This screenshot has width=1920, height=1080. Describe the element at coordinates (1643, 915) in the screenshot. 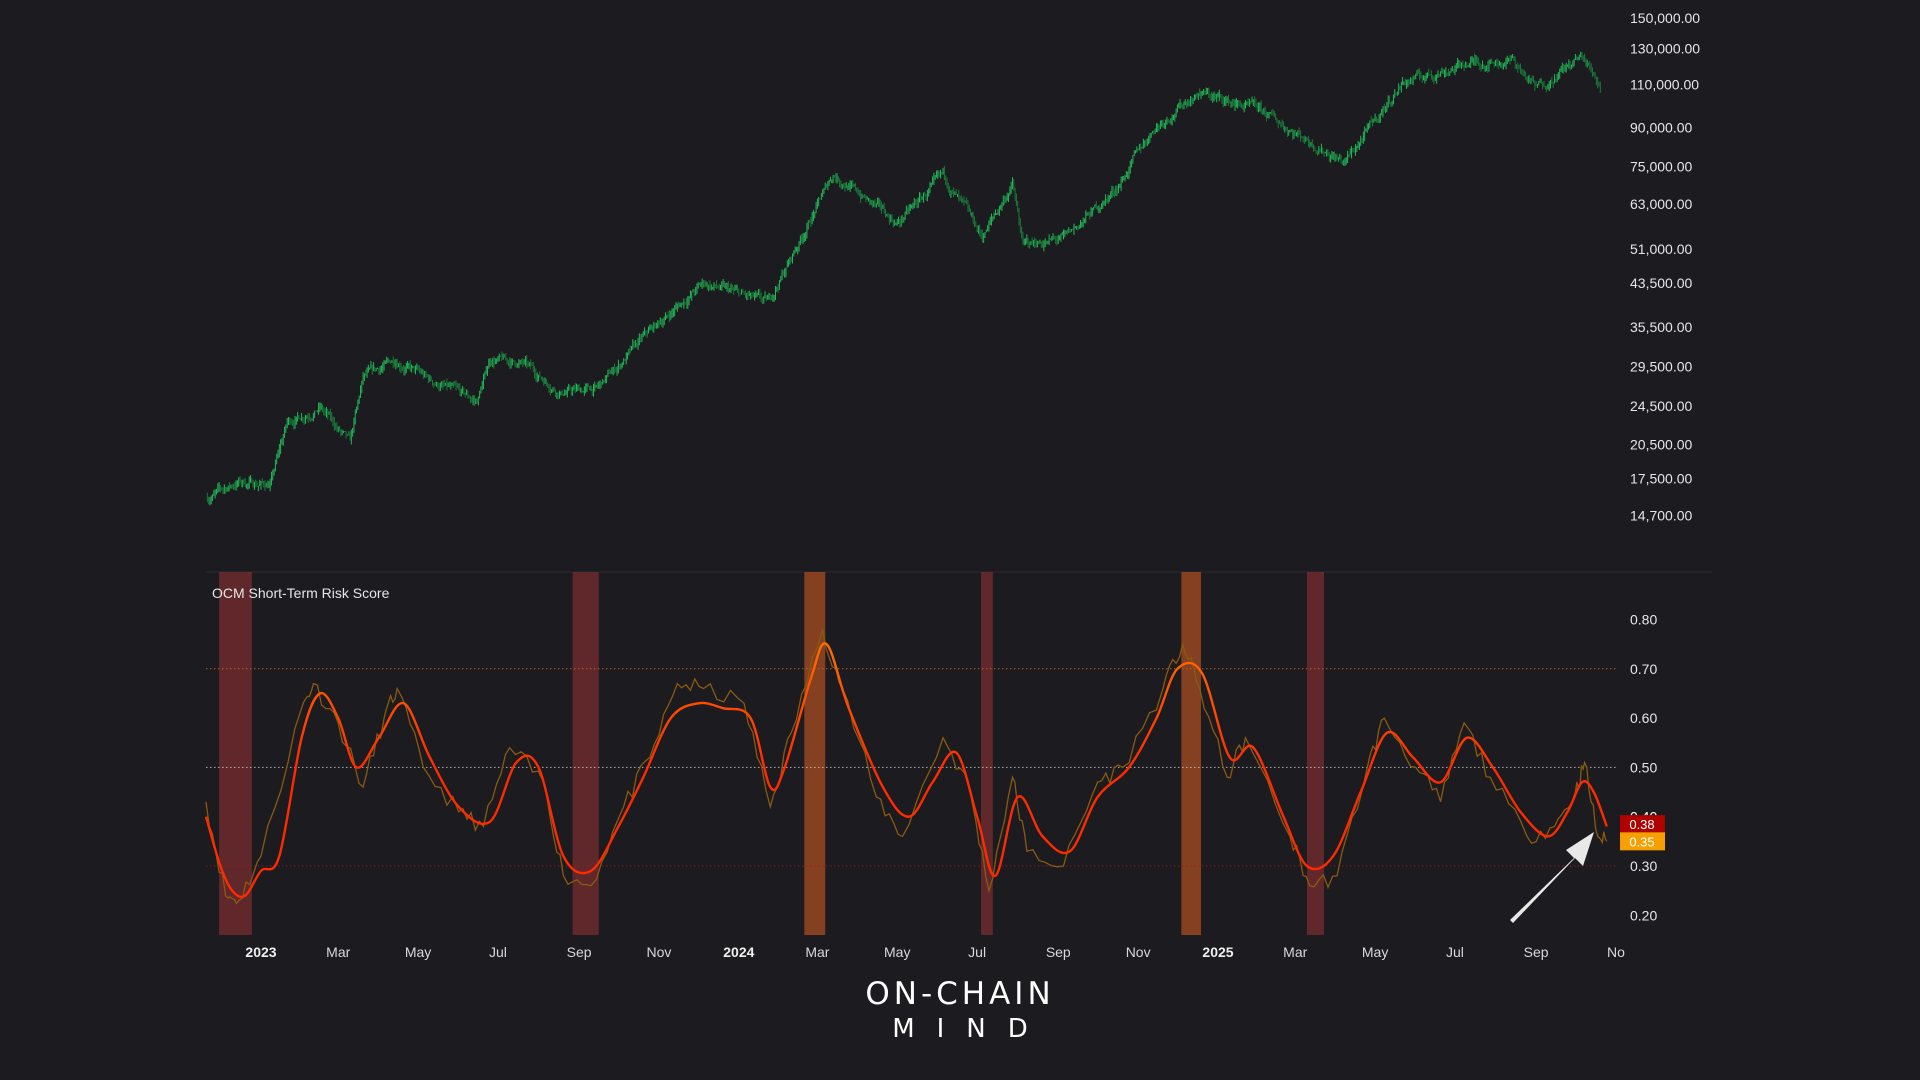

I see `risk-tick-label: 0.20` at that location.